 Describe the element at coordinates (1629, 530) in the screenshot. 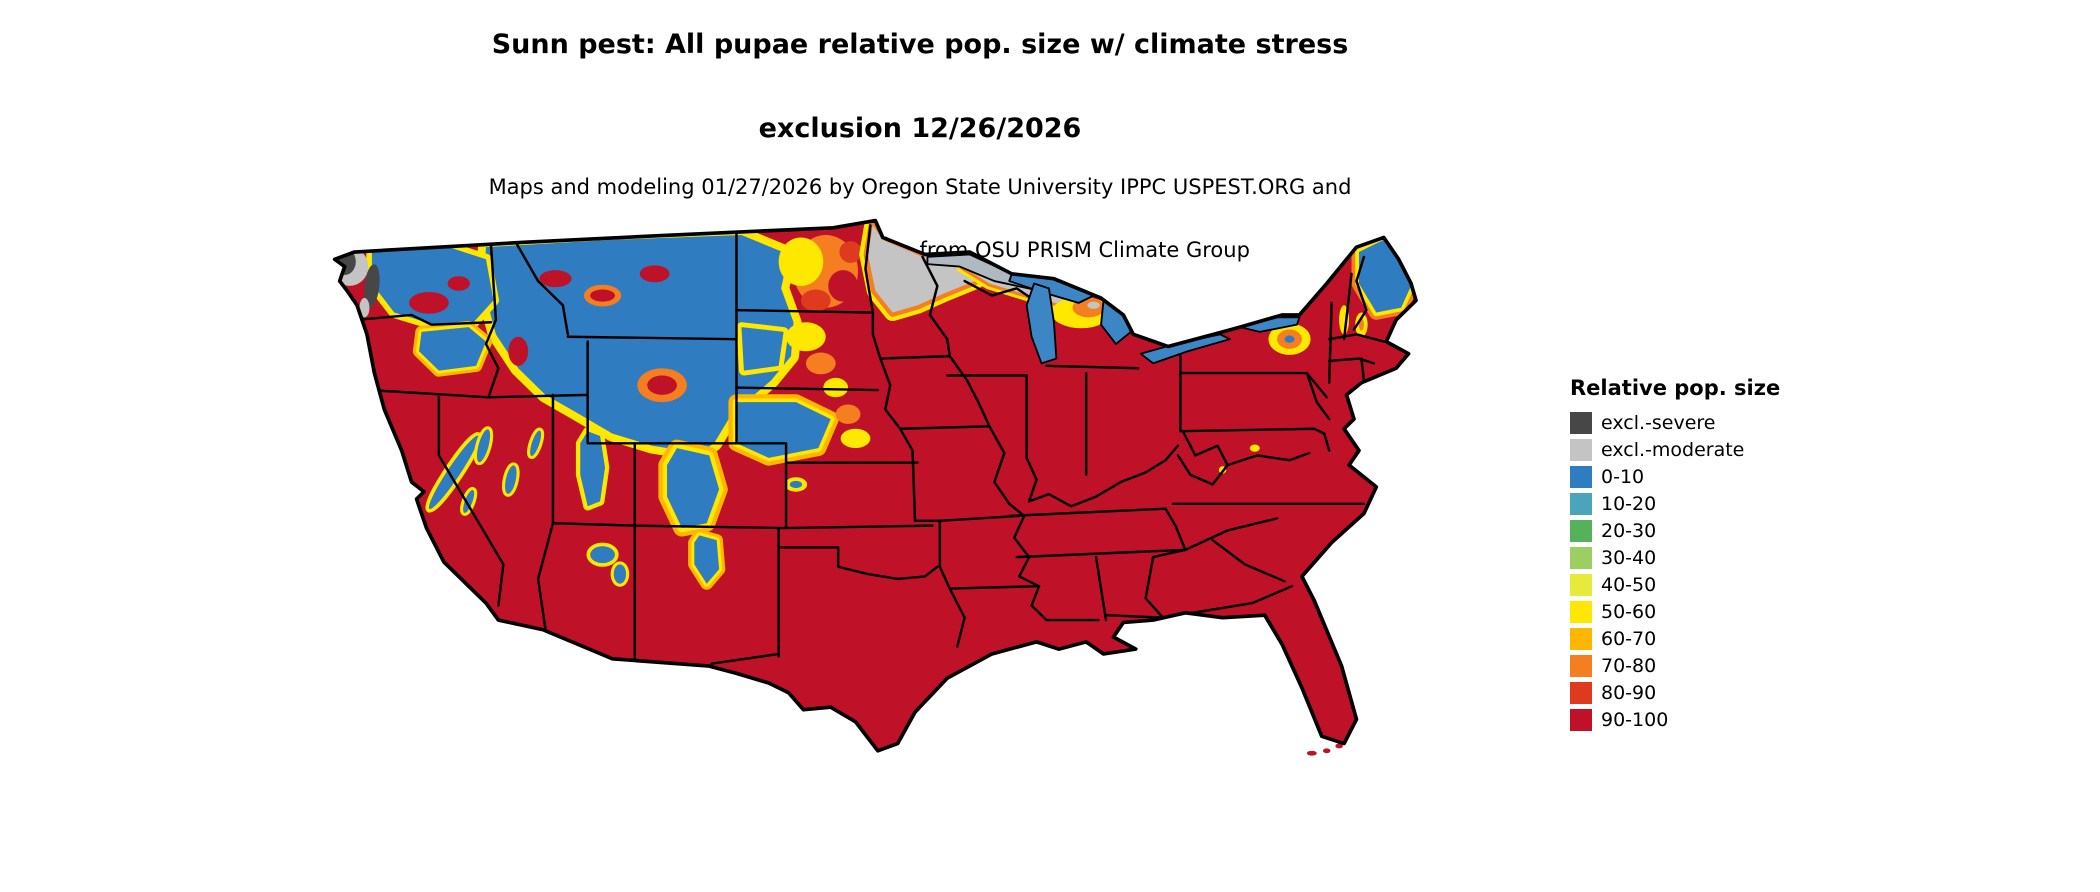

I see `legend-label: 20-30` at that location.